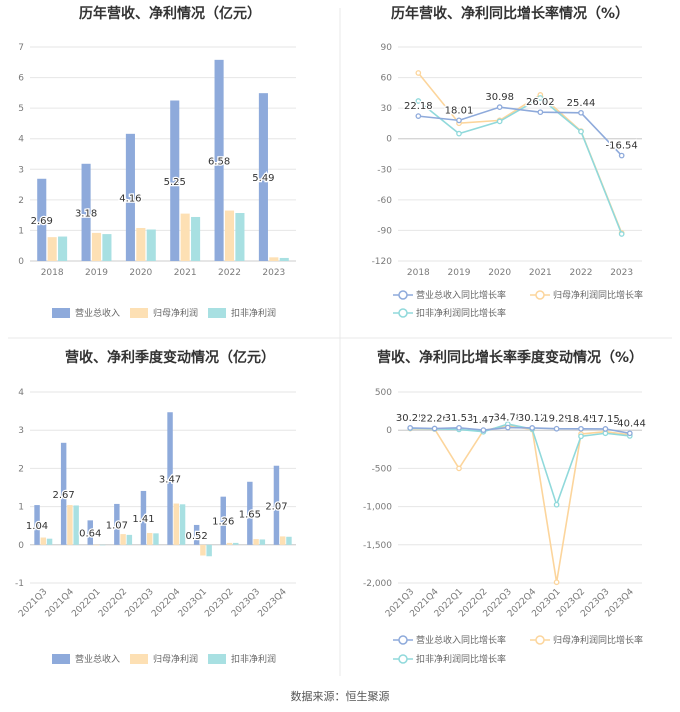 The width and height of the screenshot is (680, 712). What do you see at coordinates (185, 273) in the screenshot?
I see `x-tick-label: 2021` at bounding box center [185, 273].